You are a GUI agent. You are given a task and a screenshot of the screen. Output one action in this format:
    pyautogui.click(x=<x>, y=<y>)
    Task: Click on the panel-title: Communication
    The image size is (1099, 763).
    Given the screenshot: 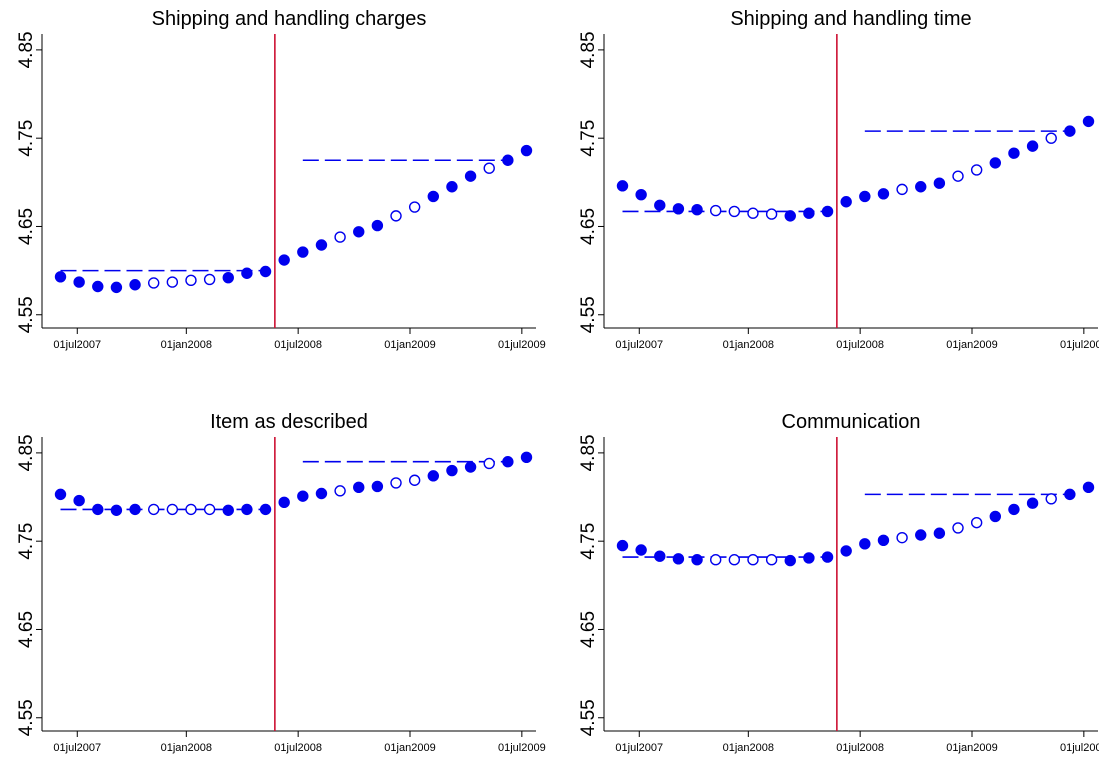 What is the action you would take?
    pyautogui.click(x=851, y=422)
    